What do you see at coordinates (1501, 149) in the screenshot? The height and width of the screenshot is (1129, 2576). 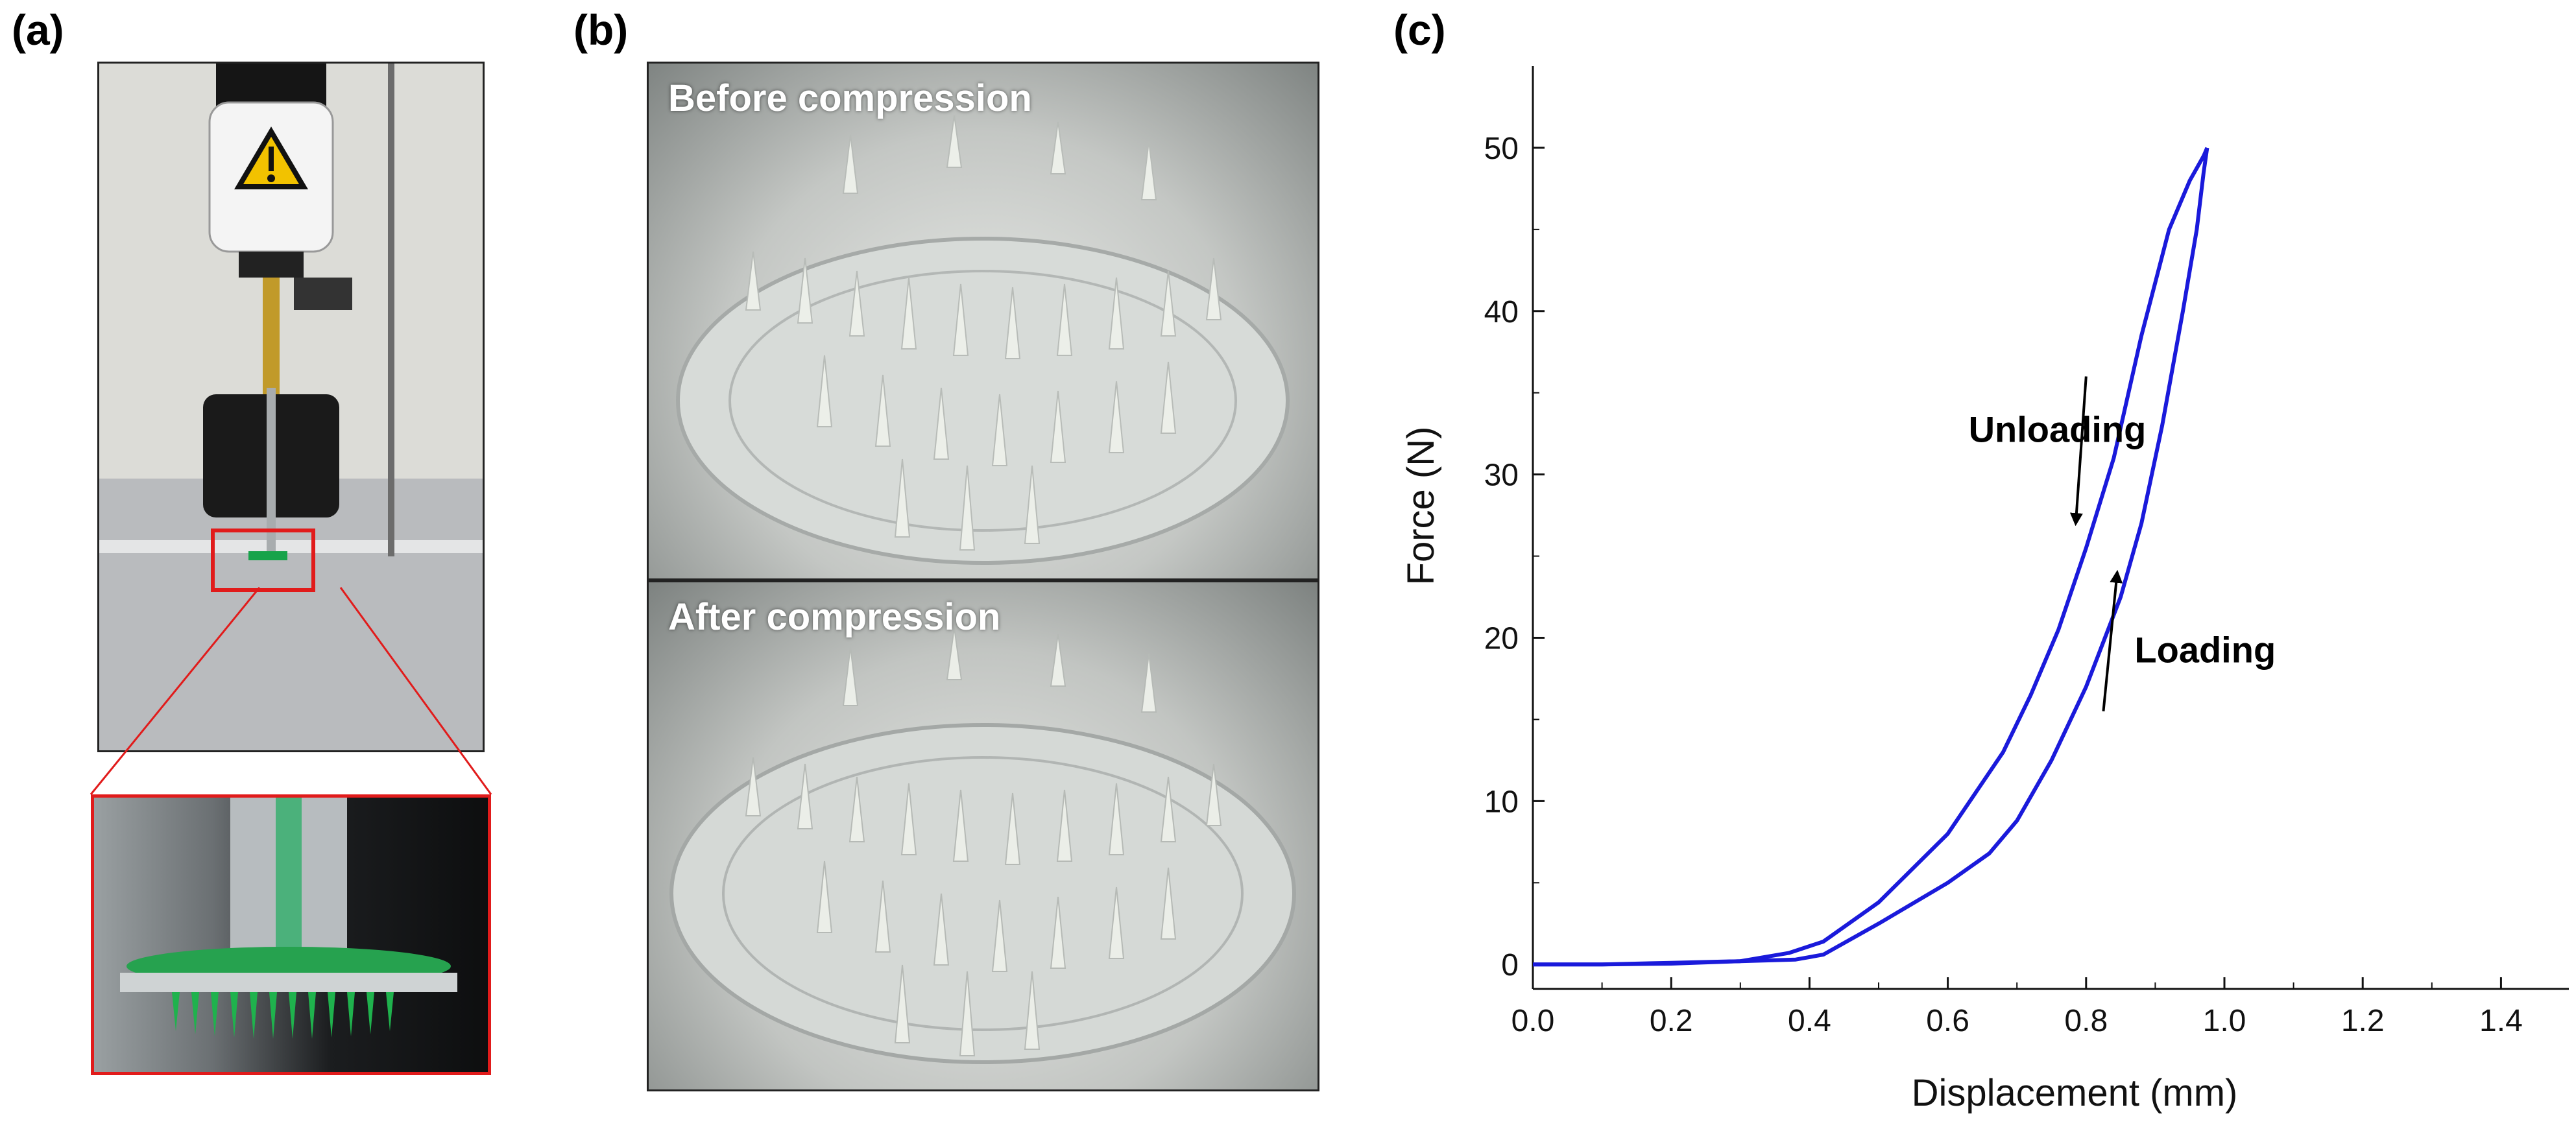 I see `y-tick-label: 50` at bounding box center [1501, 149].